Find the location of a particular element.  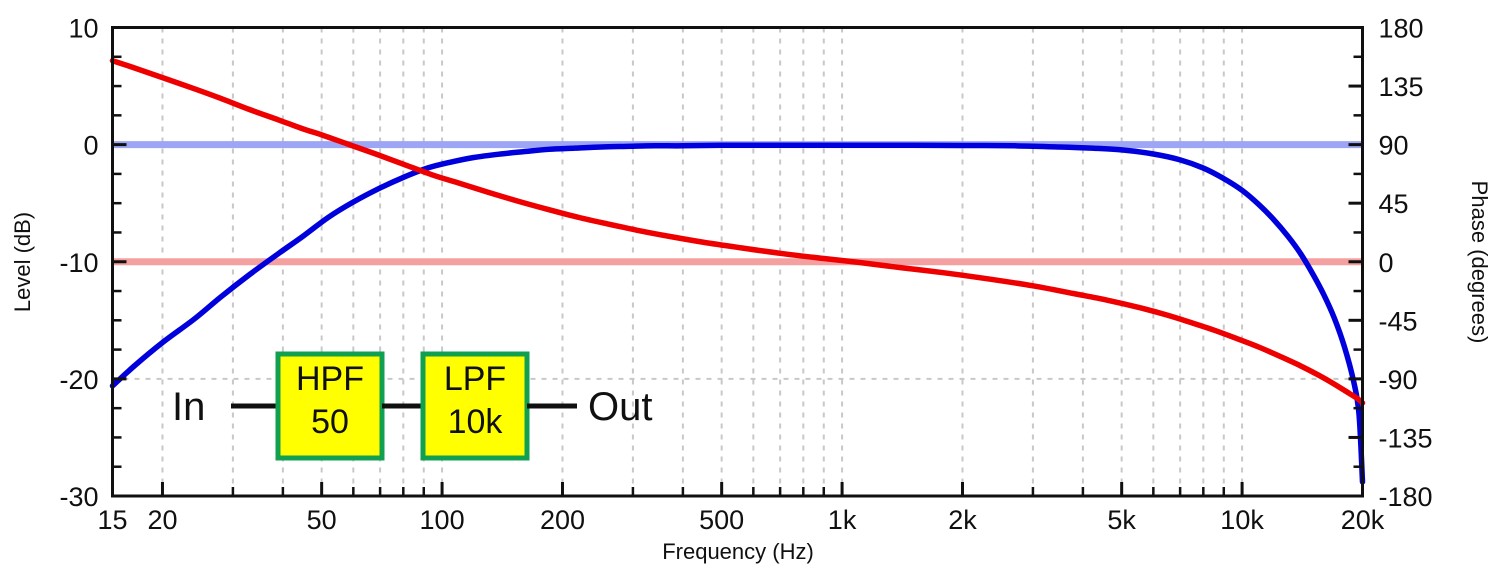

x-tick-label: 100 is located at coordinates (442, 520).